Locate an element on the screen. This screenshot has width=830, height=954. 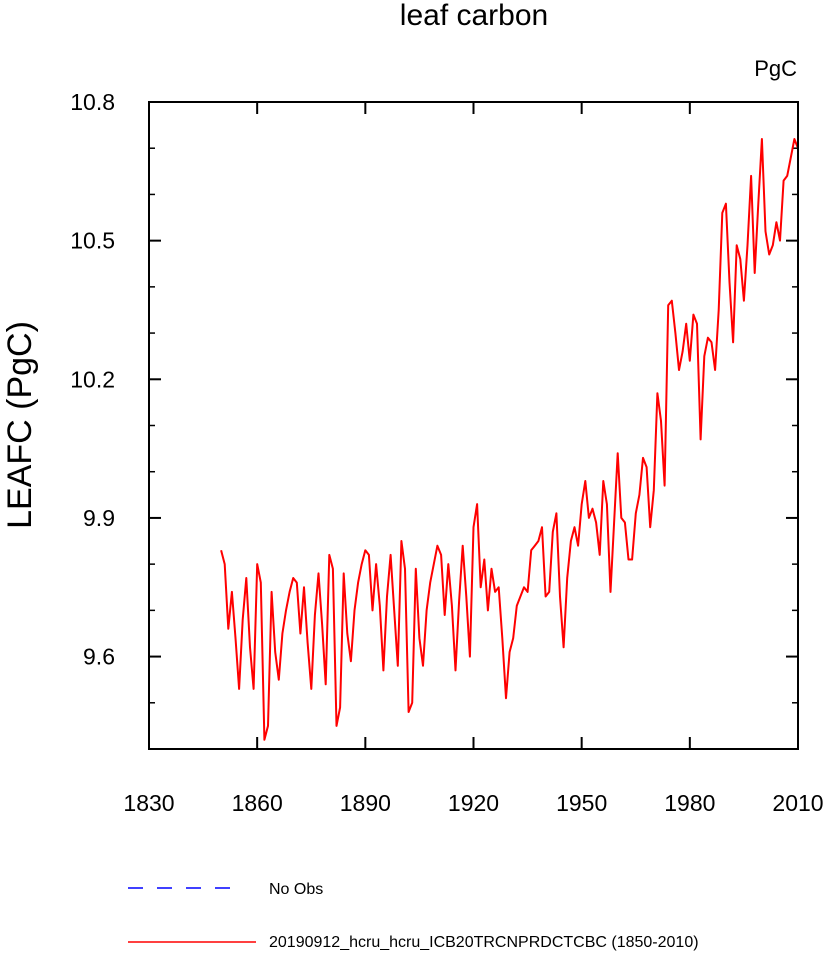
y-tick-label: 10.2 is located at coordinates (92, 379).